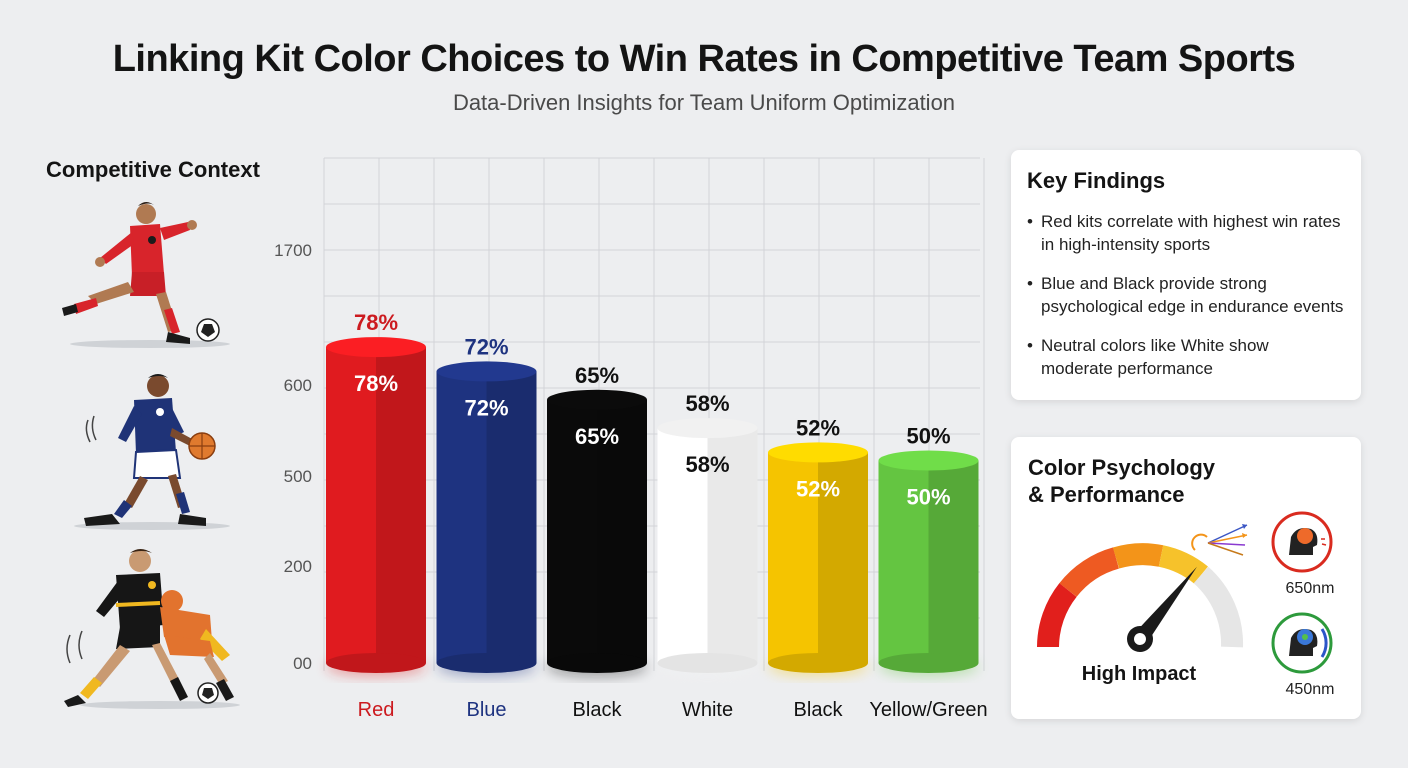 This screenshot has height=768, width=1408. I want to click on basketball-player-icon, so click(152, 452).